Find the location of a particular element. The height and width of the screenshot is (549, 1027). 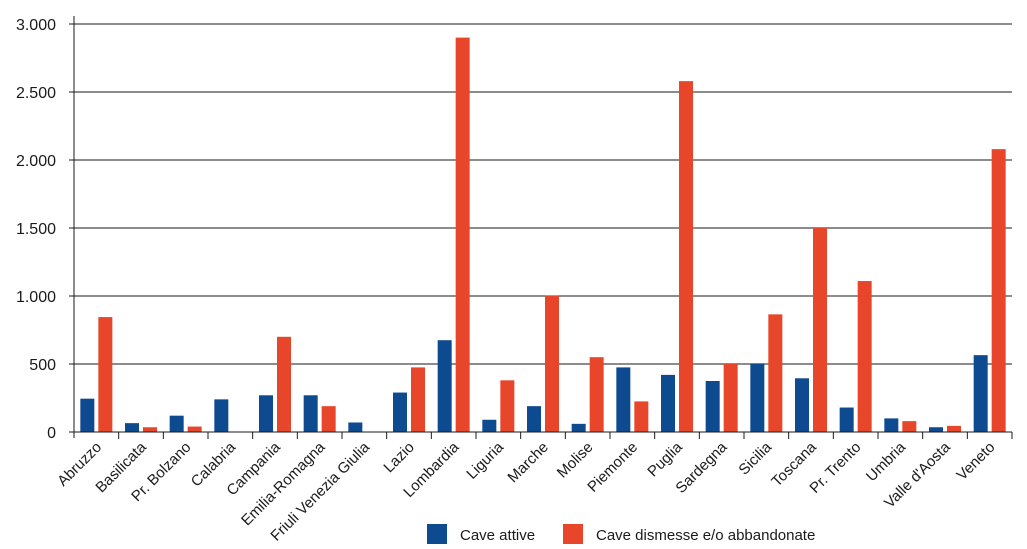

y-tick-label: 2.000 is located at coordinates (36, 161).